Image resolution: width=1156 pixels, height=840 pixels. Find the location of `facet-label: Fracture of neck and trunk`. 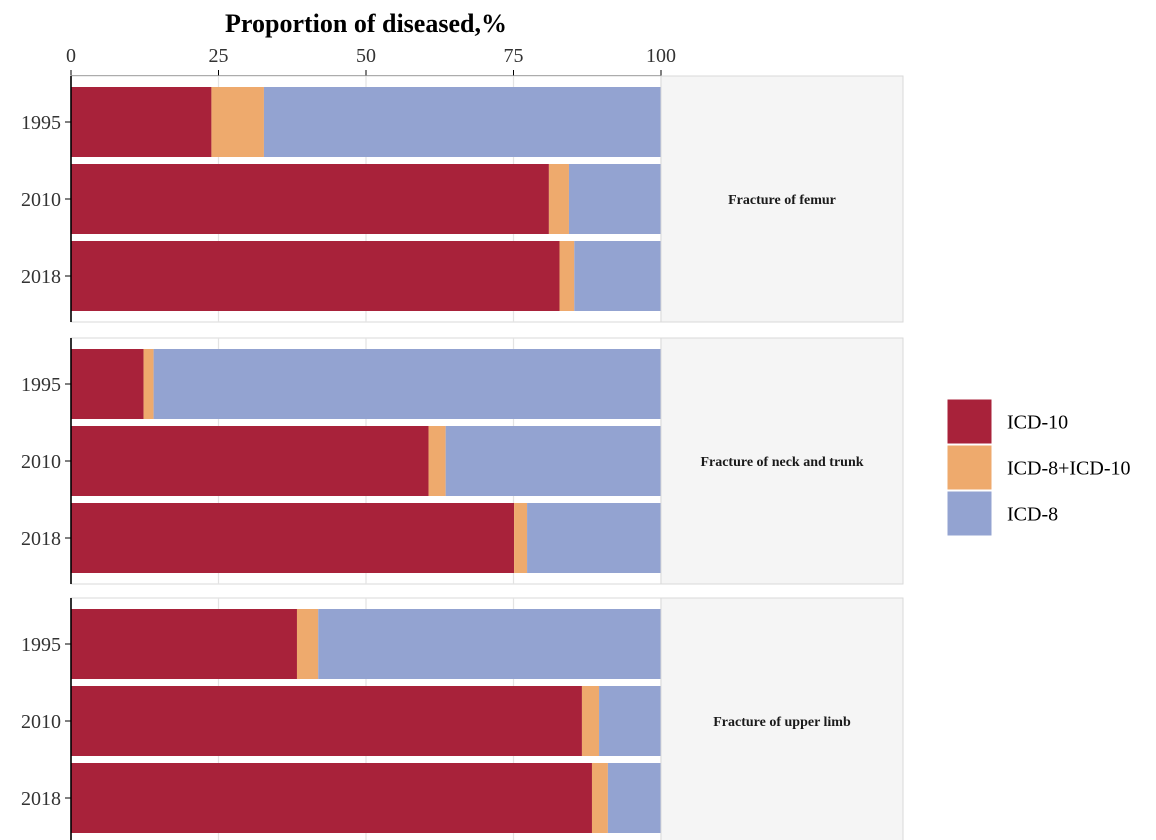

facet-label: Fracture of neck and trunk is located at coordinates (781, 462).